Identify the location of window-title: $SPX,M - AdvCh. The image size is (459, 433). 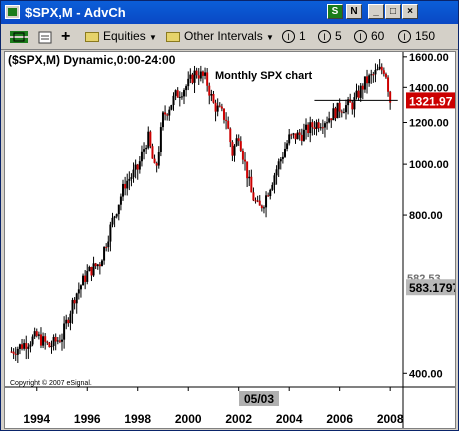
(75, 12).